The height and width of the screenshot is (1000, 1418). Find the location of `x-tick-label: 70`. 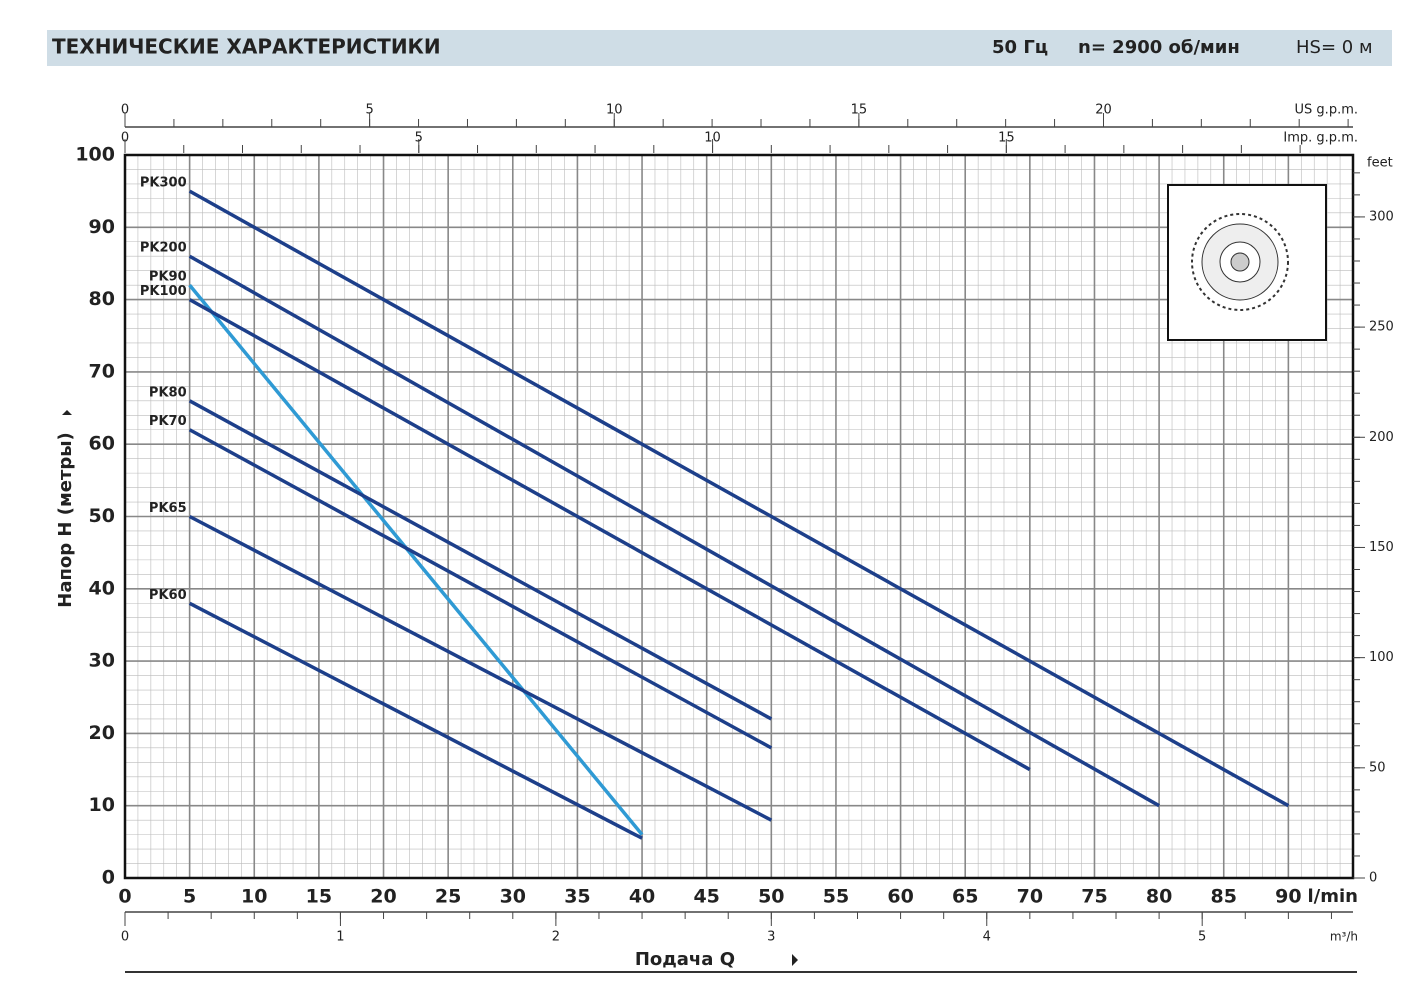

x-tick-label: 70 is located at coordinates (1030, 897).